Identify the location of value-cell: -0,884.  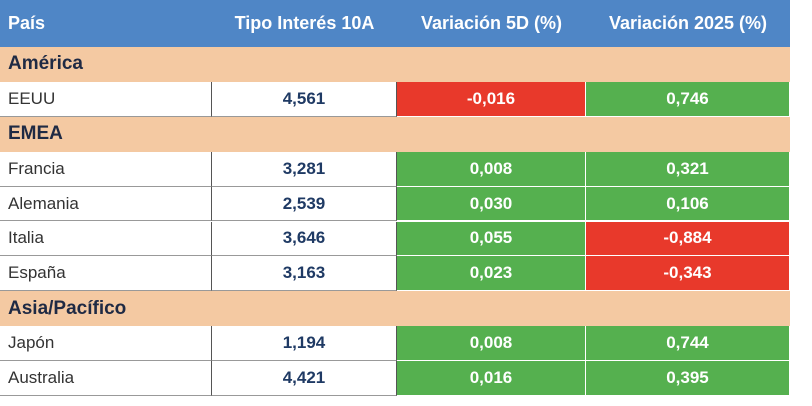
(688, 239).